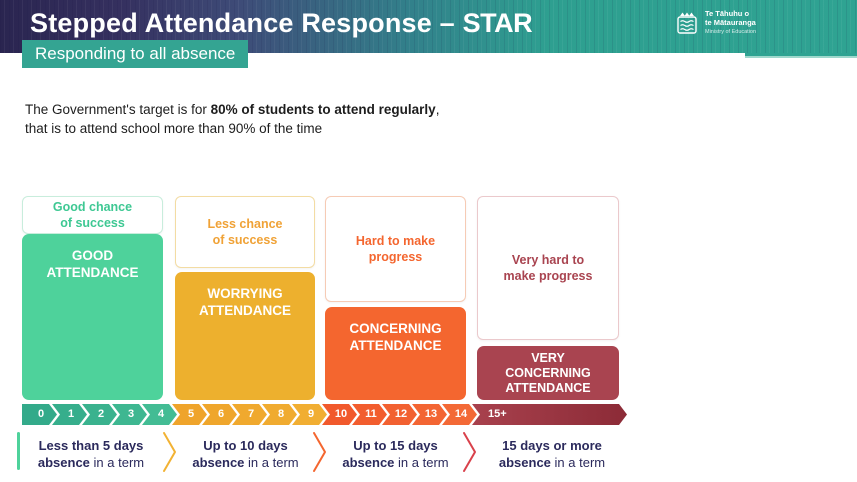 This screenshot has height=482, width=857. I want to click on absence-days-scale: 0 1 2 3 4 5 6 7 8 9 10 11 12 13 14 15+, so click(324, 414).